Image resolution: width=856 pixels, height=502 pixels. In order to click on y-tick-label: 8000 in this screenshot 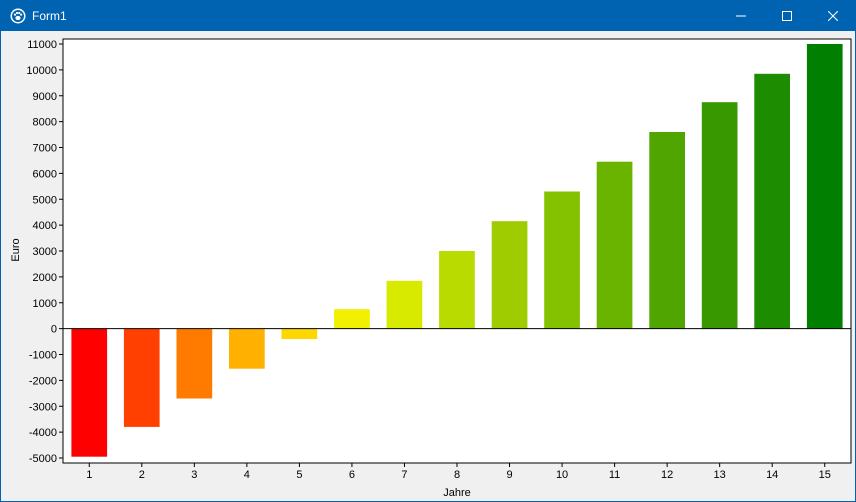, I will do `click(45, 123)`.